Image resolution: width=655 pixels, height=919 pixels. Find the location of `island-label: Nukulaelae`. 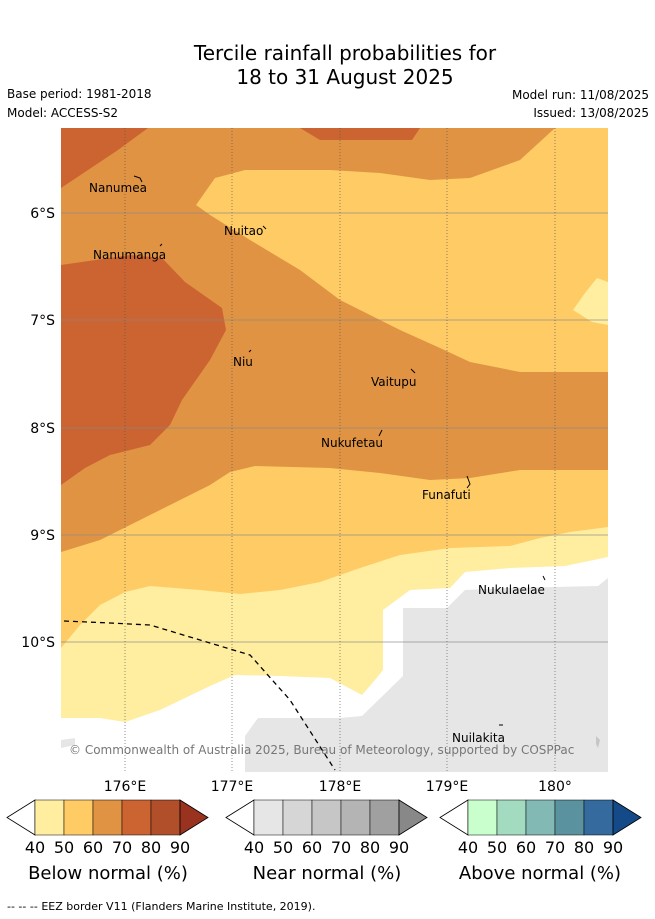

island-label: Nukulaelae is located at coordinates (511, 590).